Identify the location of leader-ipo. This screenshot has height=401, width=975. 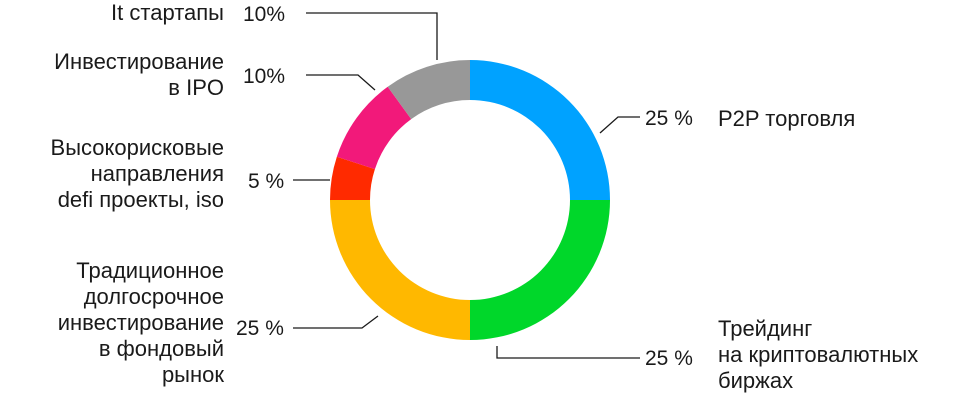
(341, 82).